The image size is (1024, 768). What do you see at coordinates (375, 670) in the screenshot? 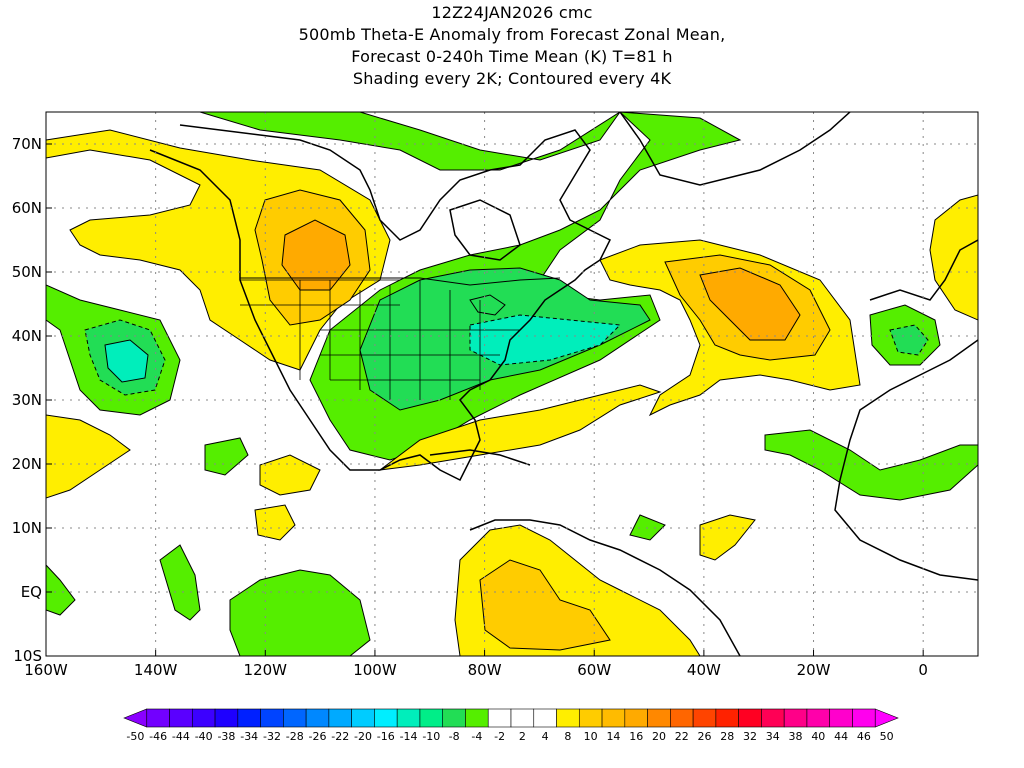
I see `lon-tick-label: 100W` at bounding box center [375, 670].